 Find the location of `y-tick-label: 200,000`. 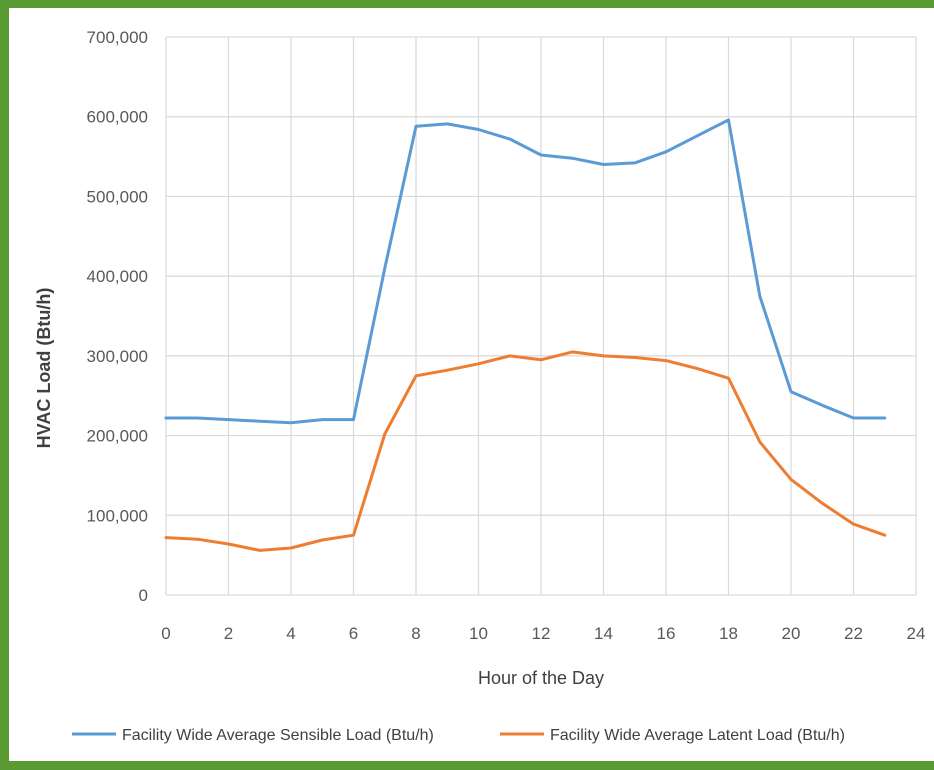

y-tick-label: 200,000 is located at coordinates (117, 436).